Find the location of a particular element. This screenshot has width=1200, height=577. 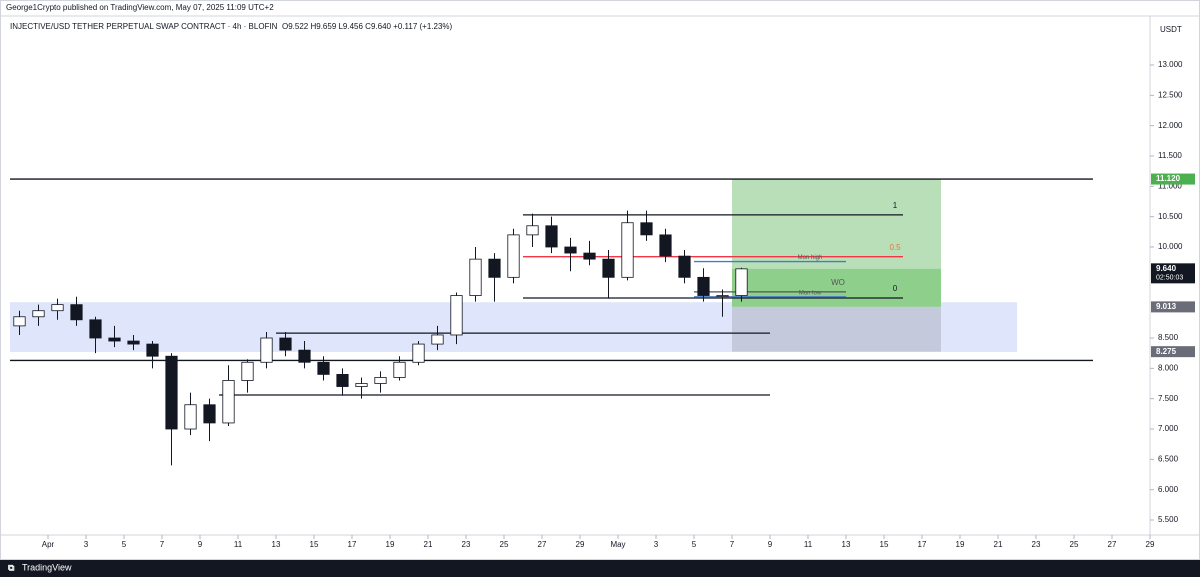

y-tick-label: 8.500 is located at coordinates (1168, 337).